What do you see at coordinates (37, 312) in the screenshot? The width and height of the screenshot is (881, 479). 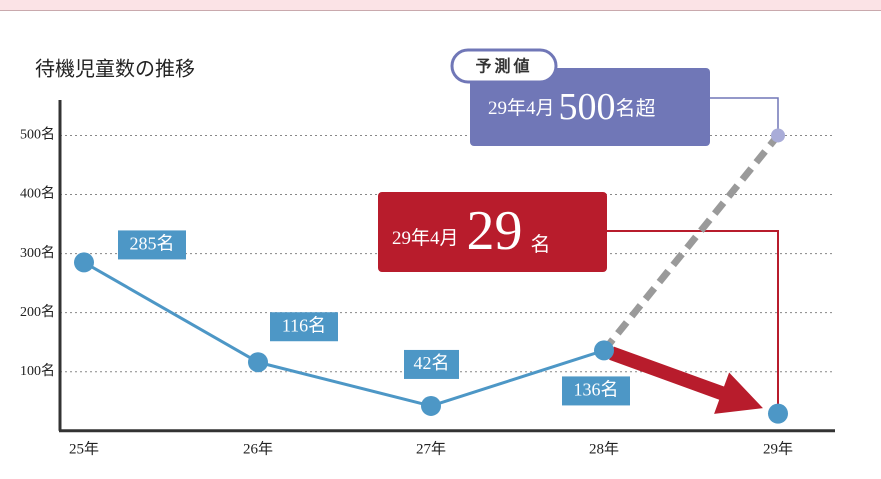 I see `y-tick-label: 200名` at bounding box center [37, 312].